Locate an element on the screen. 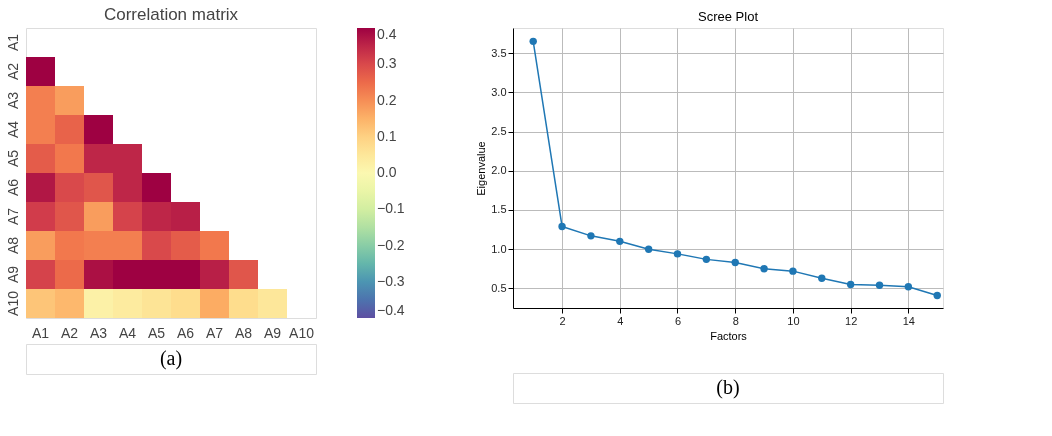  x-tick-label: A10 is located at coordinates (302, 332).